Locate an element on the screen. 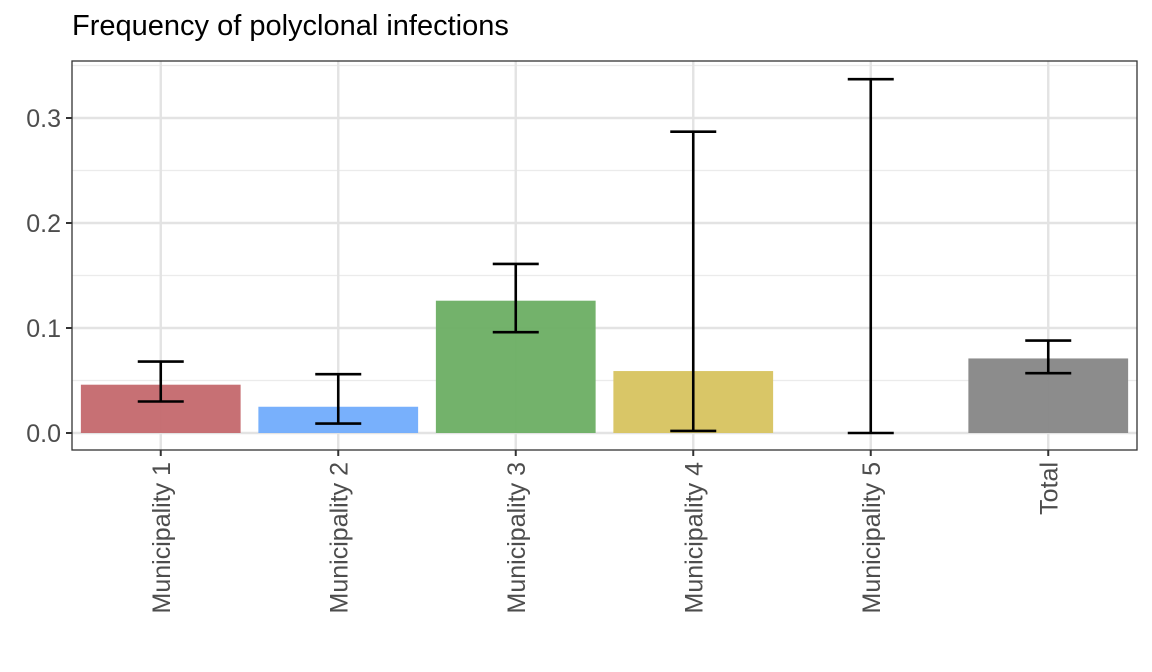 The height and width of the screenshot is (672, 1152). x-tick-label: Municipality 1 is located at coordinates (162, 537).